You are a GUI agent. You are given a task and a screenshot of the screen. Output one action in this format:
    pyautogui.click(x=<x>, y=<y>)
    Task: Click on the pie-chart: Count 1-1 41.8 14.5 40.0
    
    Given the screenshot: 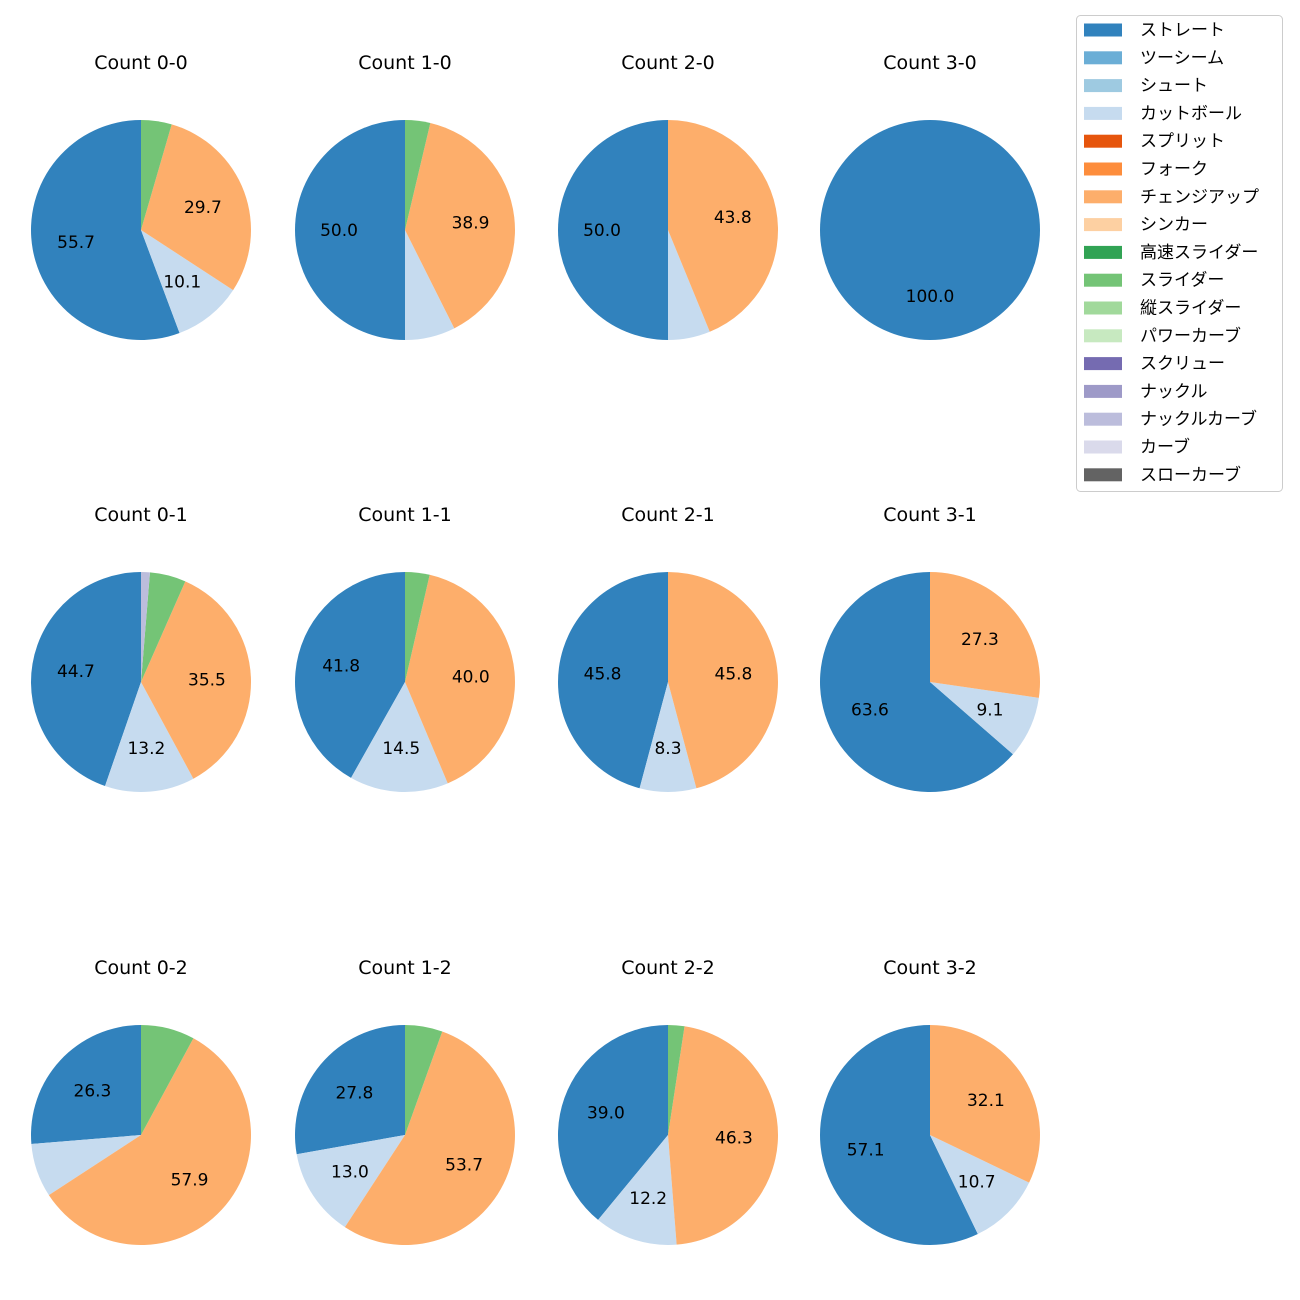 What is the action you would take?
    pyautogui.click(x=405, y=648)
    